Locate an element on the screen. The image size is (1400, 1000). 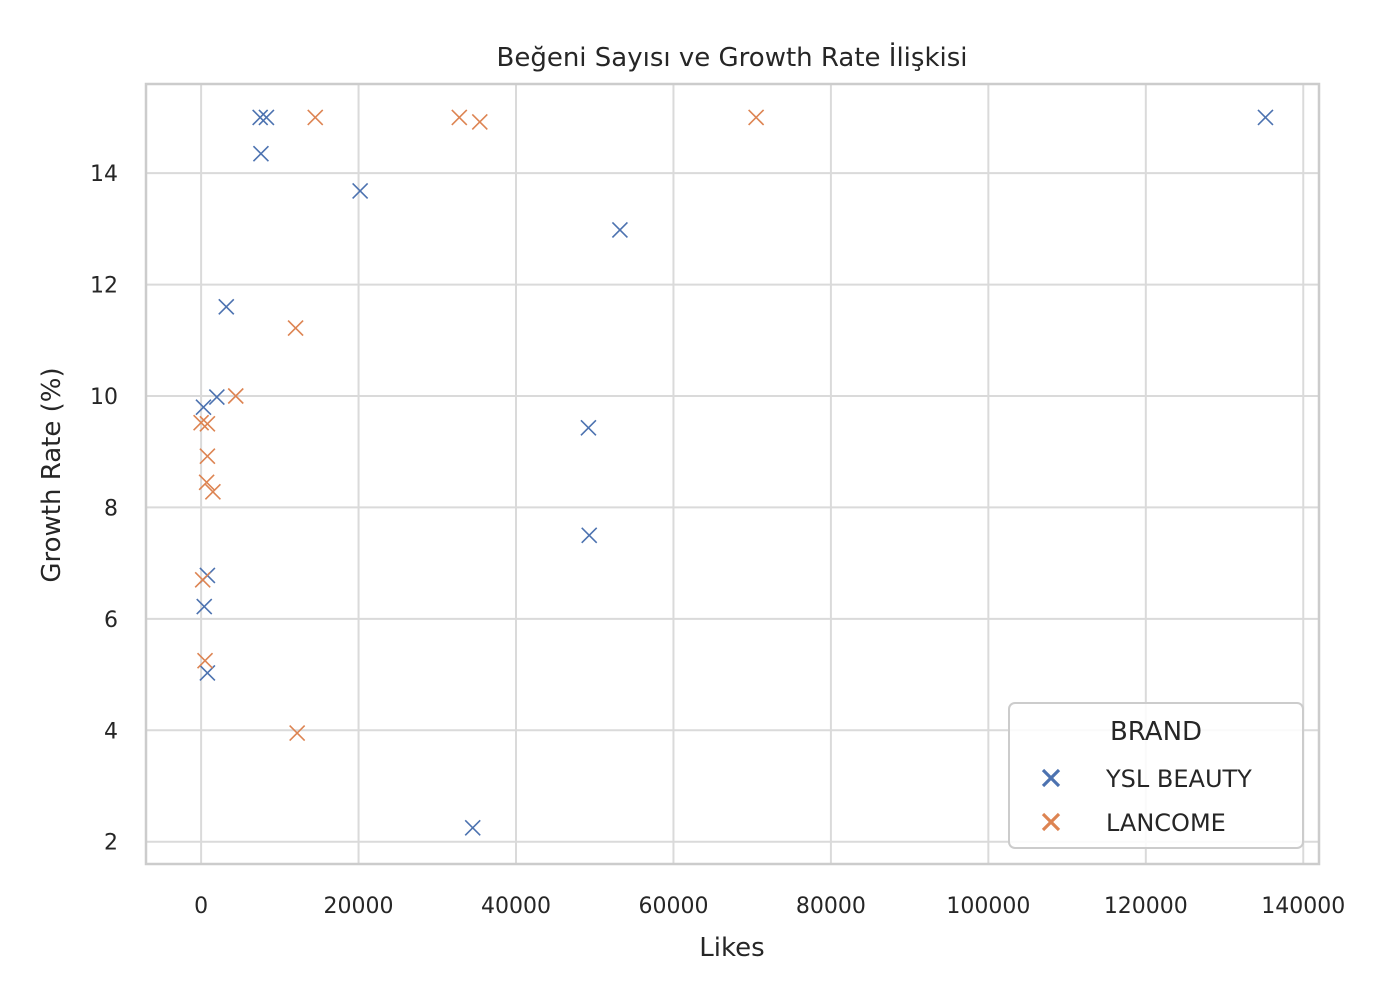
legend: BRAND YSL BEAUTY LANCOME is located at coordinates (1156, 775).